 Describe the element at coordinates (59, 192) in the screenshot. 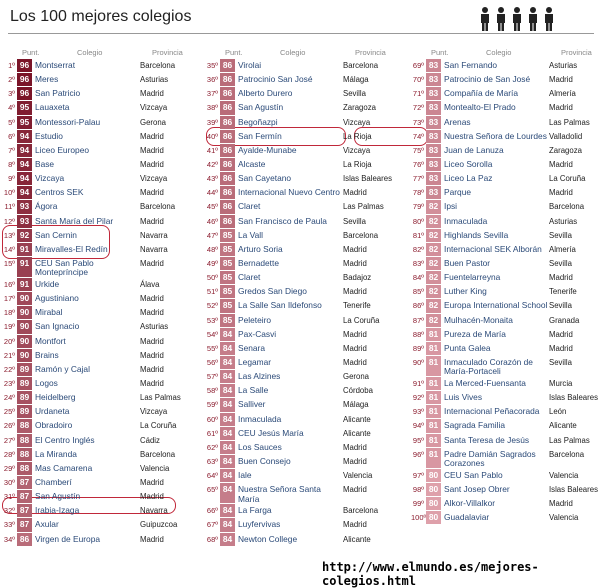

I see `school-name: Centros SEK` at that location.